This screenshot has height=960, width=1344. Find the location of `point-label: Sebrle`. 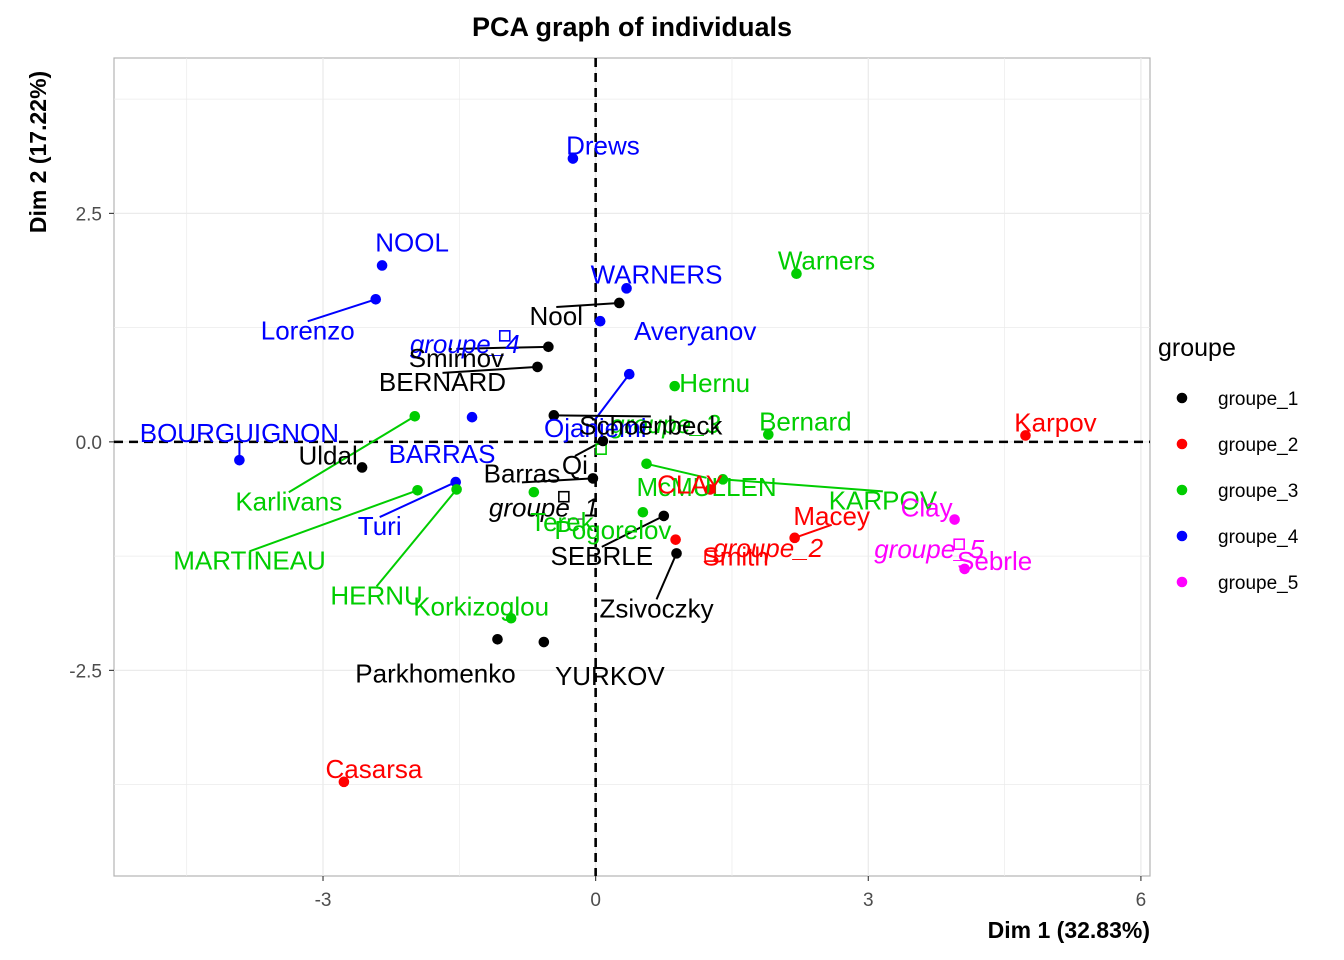

point-label: Sebrle is located at coordinates (994, 561).